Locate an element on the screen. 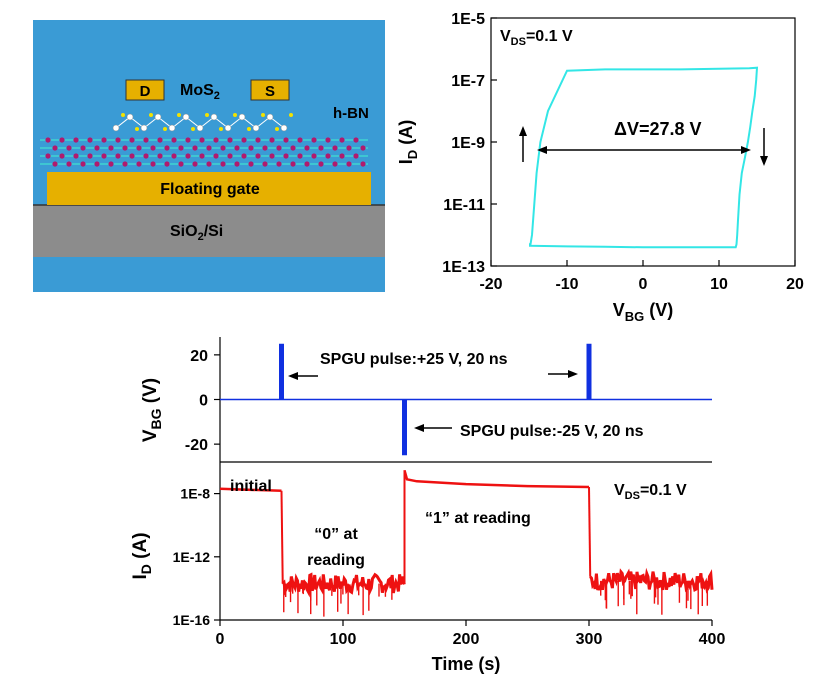 This screenshot has height=698, width=815. current-x-tick-label: 300 is located at coordinates (589, 639).